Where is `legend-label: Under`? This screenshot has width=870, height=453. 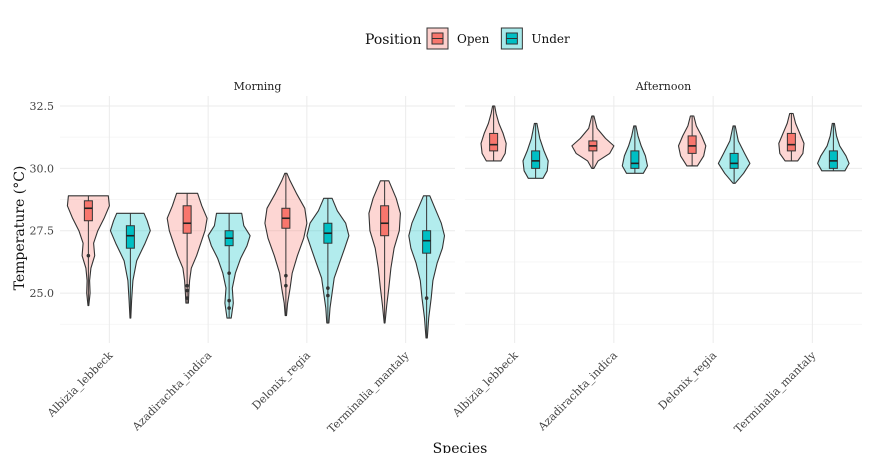 legend-label: Under is located at coordinates (550, 39).